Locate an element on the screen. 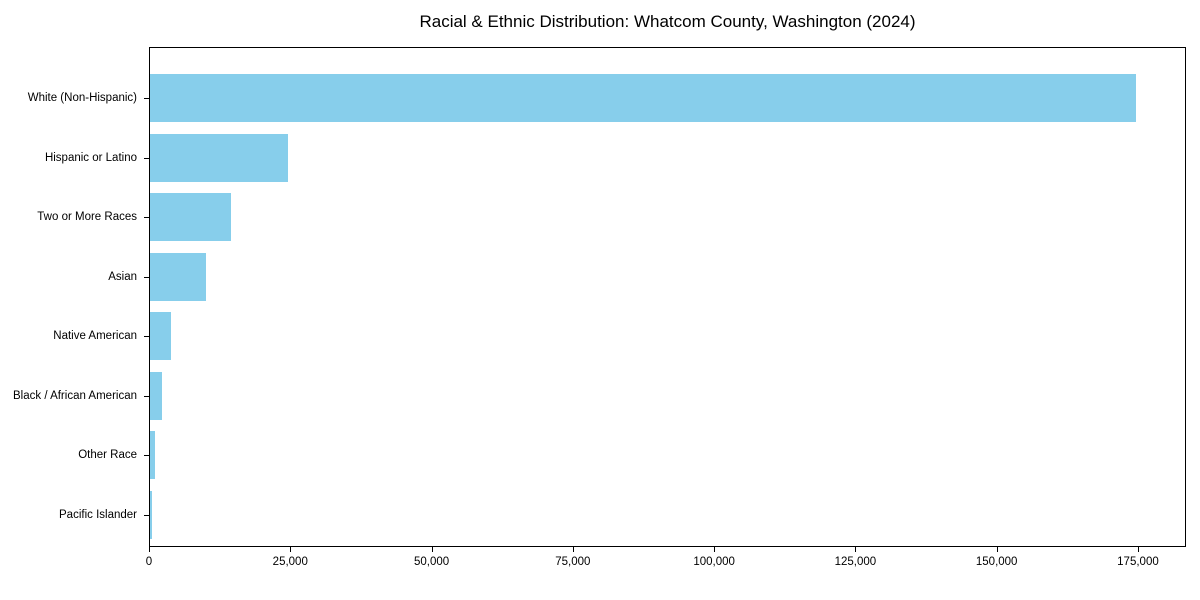  x-tick-label: 100,000 is located at coordinates (714, 562).